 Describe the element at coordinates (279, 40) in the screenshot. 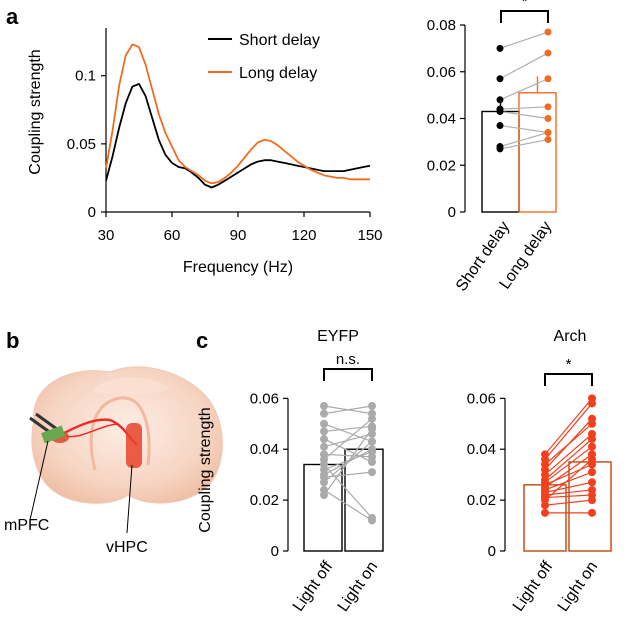

I see `legend-short-delay: Short delay` at that location.